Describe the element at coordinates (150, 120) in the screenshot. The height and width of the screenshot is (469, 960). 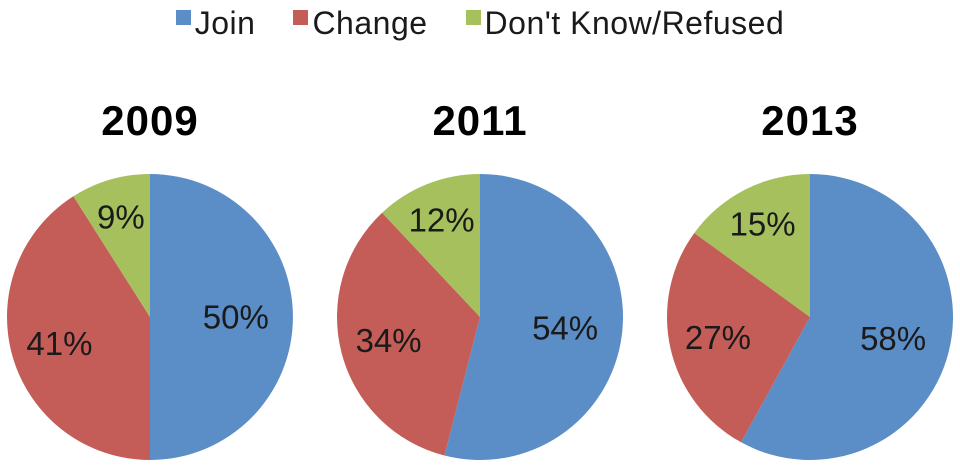
I see `pie-title-2009: 2009` at that location.